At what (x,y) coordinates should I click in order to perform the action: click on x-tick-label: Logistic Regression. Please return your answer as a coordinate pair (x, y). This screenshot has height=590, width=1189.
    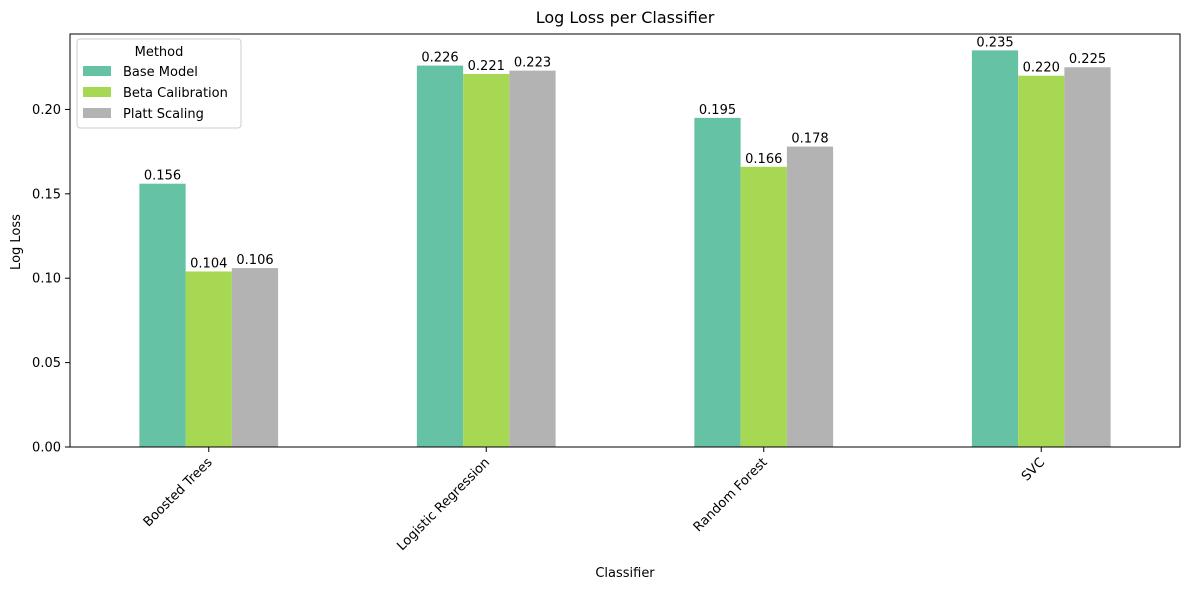
    Looking at the image, I should click on (443, 504).